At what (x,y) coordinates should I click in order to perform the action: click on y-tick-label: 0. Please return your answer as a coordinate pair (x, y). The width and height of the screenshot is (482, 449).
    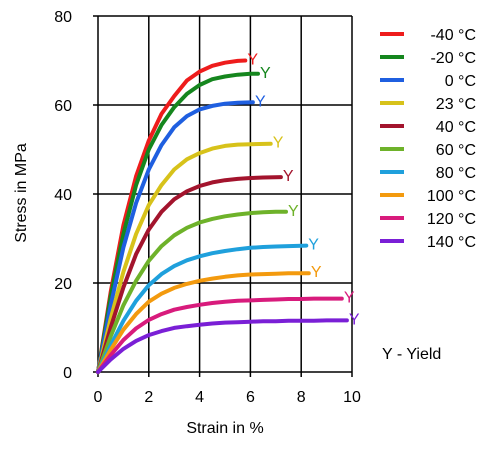
    Looking at the image, I should click on (67, 373).